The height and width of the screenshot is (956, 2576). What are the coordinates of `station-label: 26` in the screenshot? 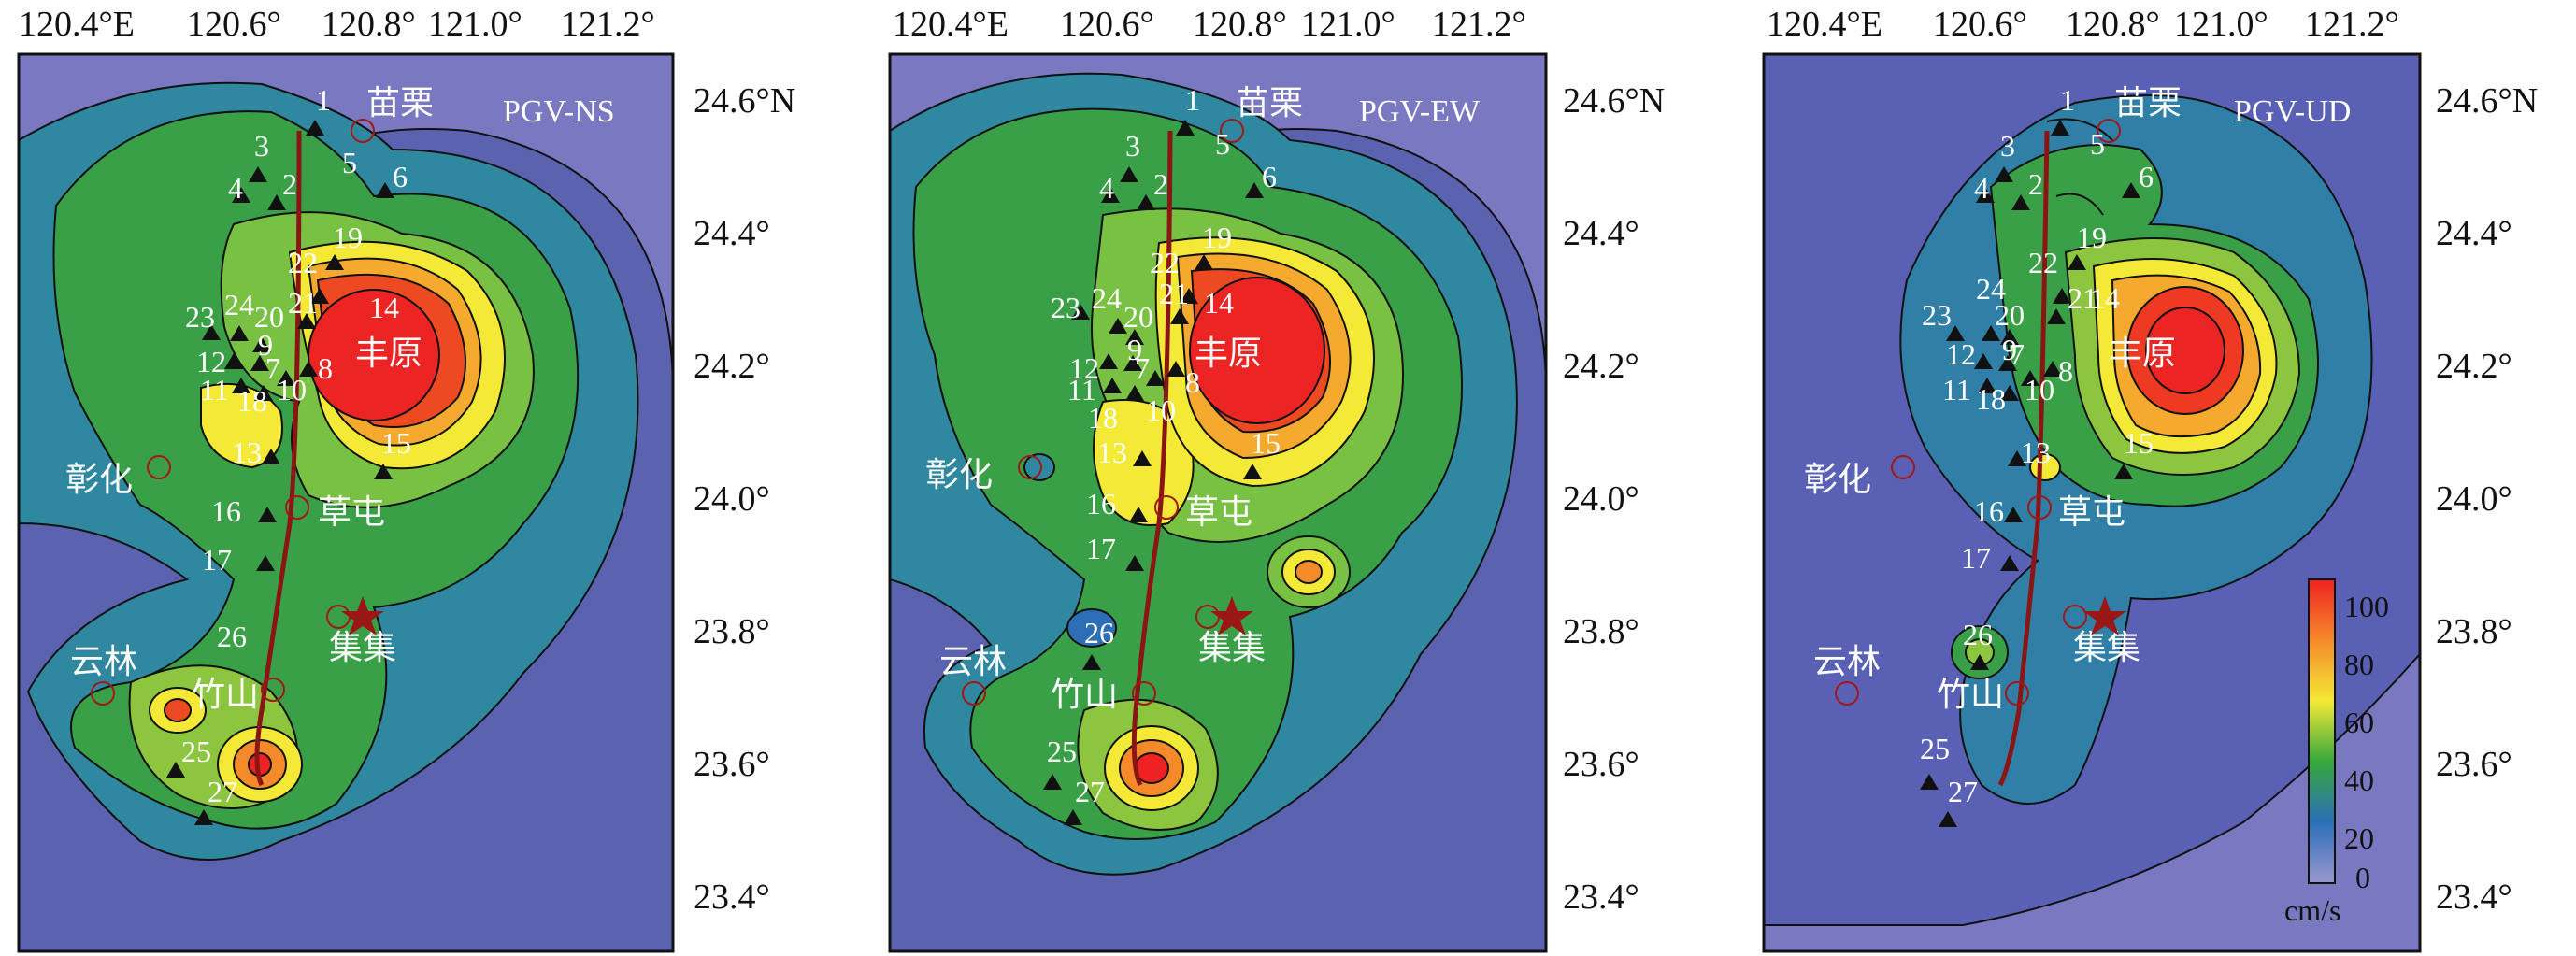 It's located at (232, 636).